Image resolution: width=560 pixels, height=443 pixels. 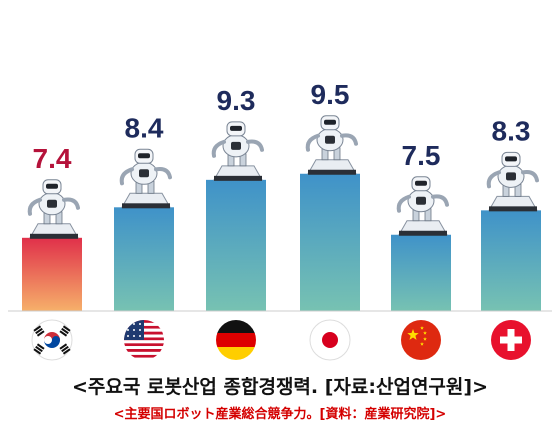 I want to click on bar-group: 7.5, so click(x=421, y=225).